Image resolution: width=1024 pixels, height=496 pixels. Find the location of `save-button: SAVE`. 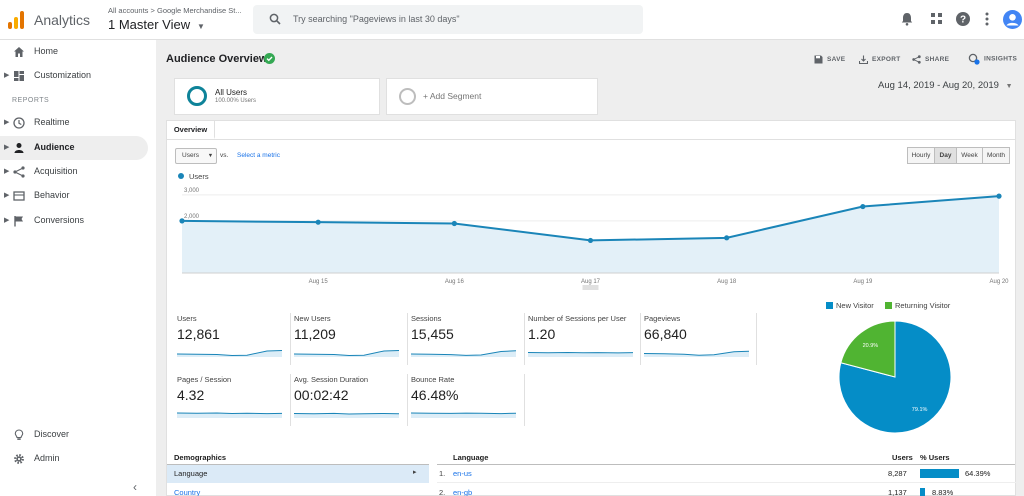

save-button: SAVE is located at coordinates (829, 59).